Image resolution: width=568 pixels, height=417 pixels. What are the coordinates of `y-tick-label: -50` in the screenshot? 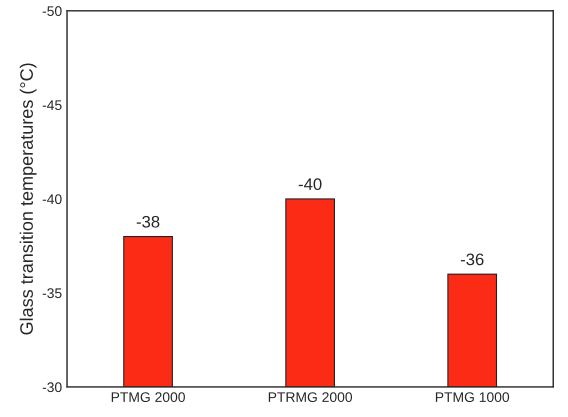 It's located at (52, 11).